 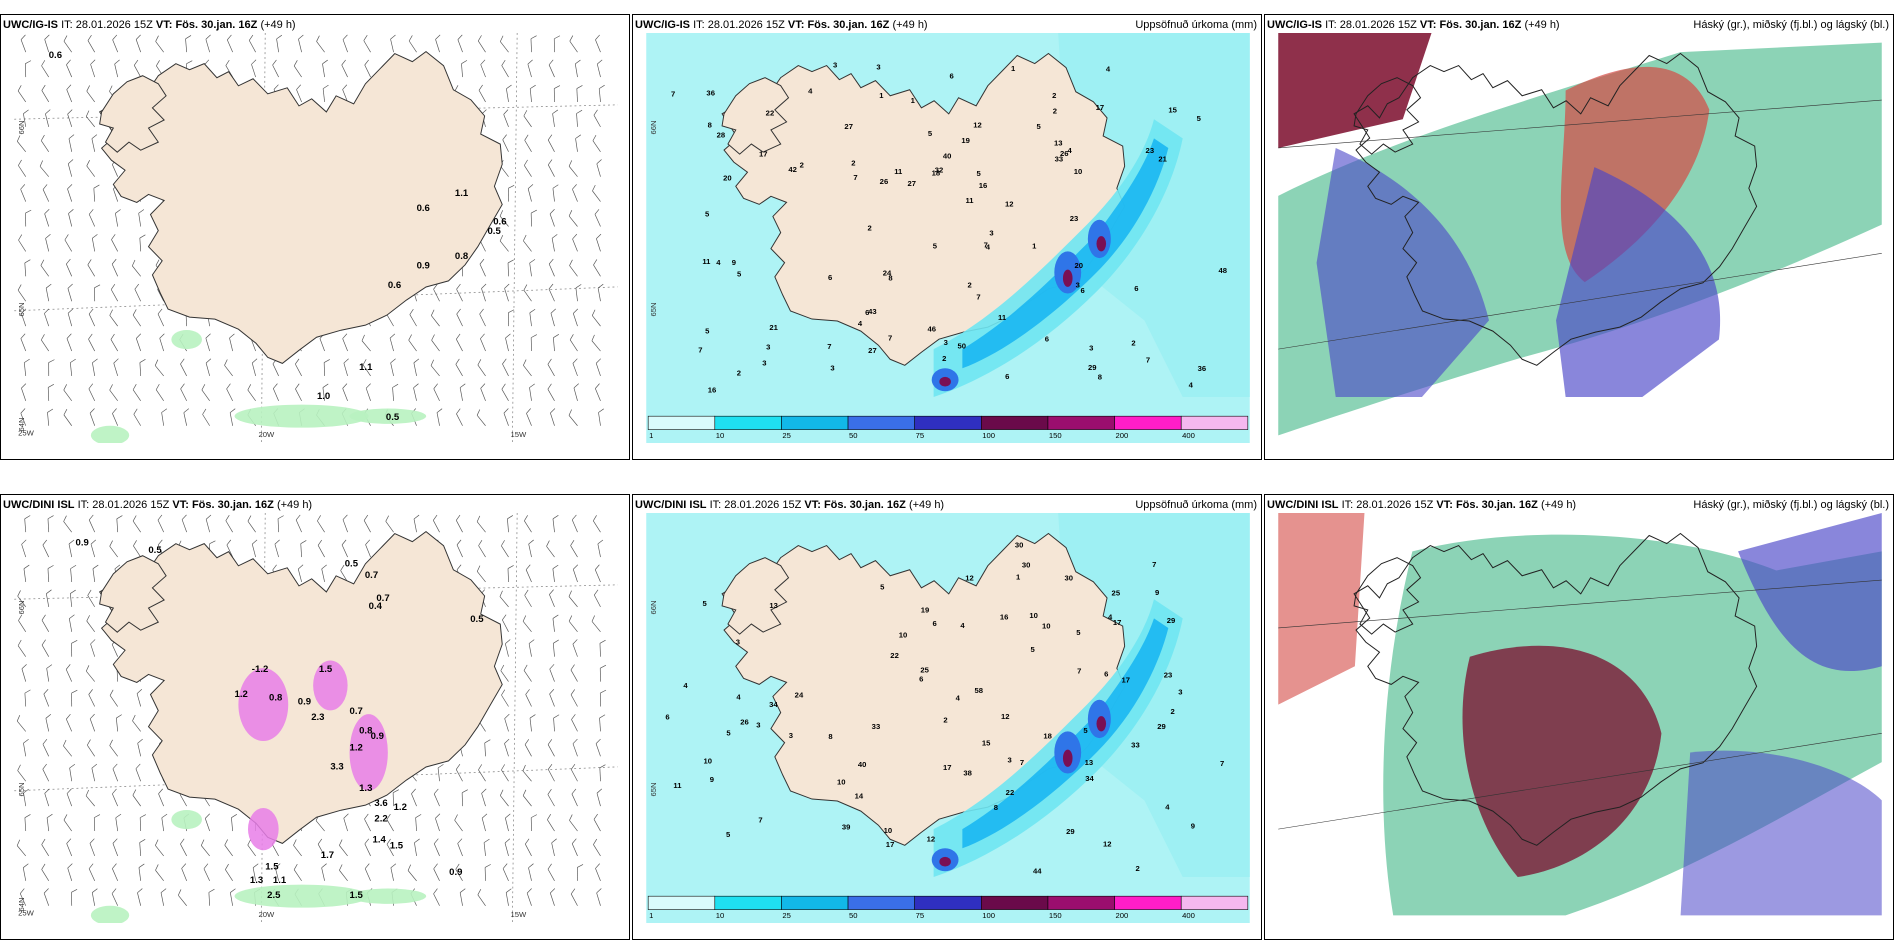 I want to click on precip-value-label: 10, so click(x=888, y=830).